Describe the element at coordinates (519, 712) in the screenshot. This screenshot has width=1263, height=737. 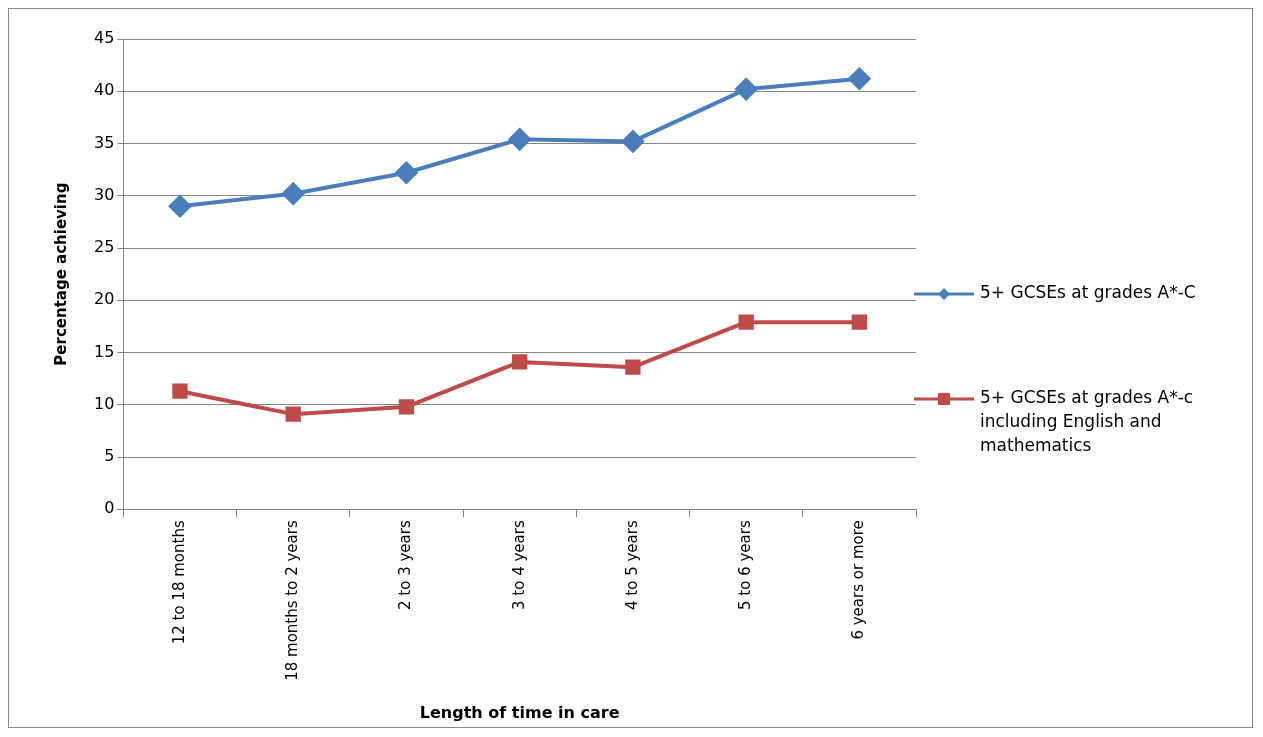
I see `x-axis-title: Length of time in care` at that location.